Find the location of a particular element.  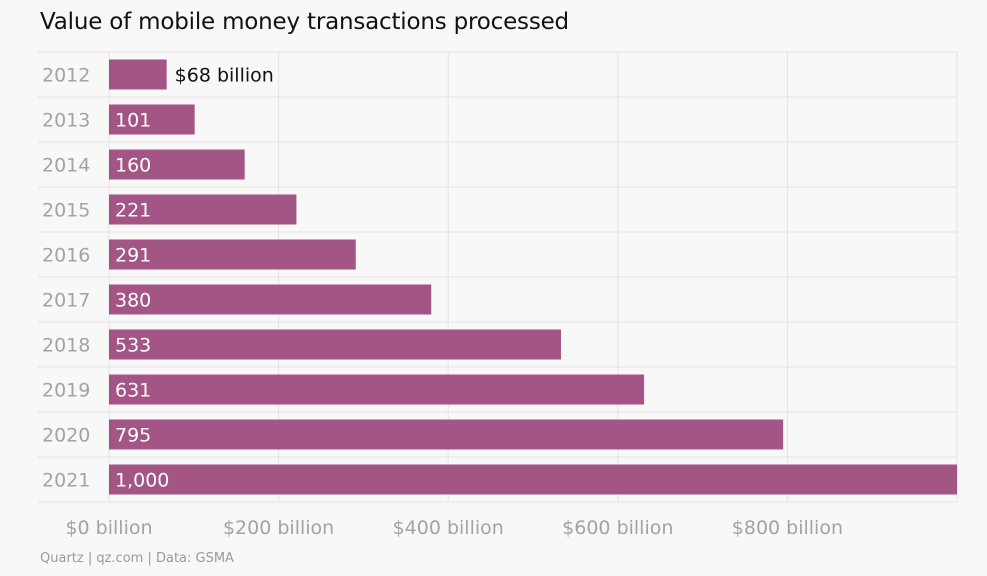

data-label-2020: 795 is located at coordinates (133, 436).